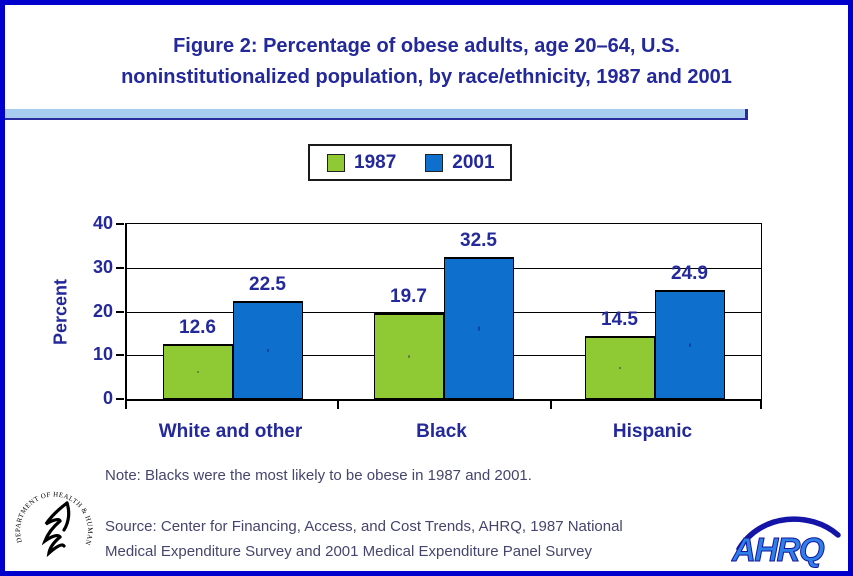 Image resolution: width=853 pixels, height=576 pixels. Describe the element at coordinates (267, 284) in the screenshot. I see `value-label-2001-white-and-other: 22.5` at that location.